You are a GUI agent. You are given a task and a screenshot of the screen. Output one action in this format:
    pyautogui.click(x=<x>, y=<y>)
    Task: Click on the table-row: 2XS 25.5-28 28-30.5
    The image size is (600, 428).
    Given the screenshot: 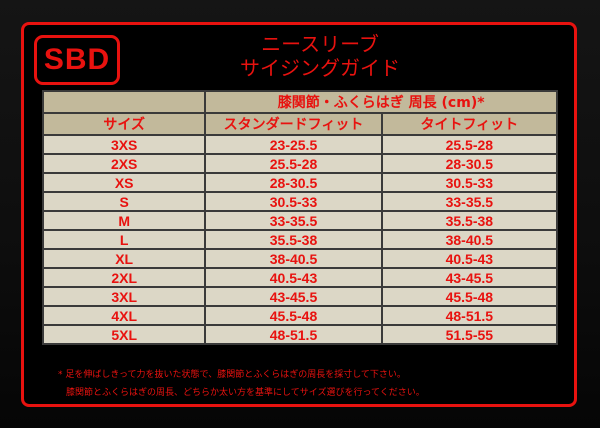 What is the action you would take?
    pyautogui.click(x=300, y=163)
    